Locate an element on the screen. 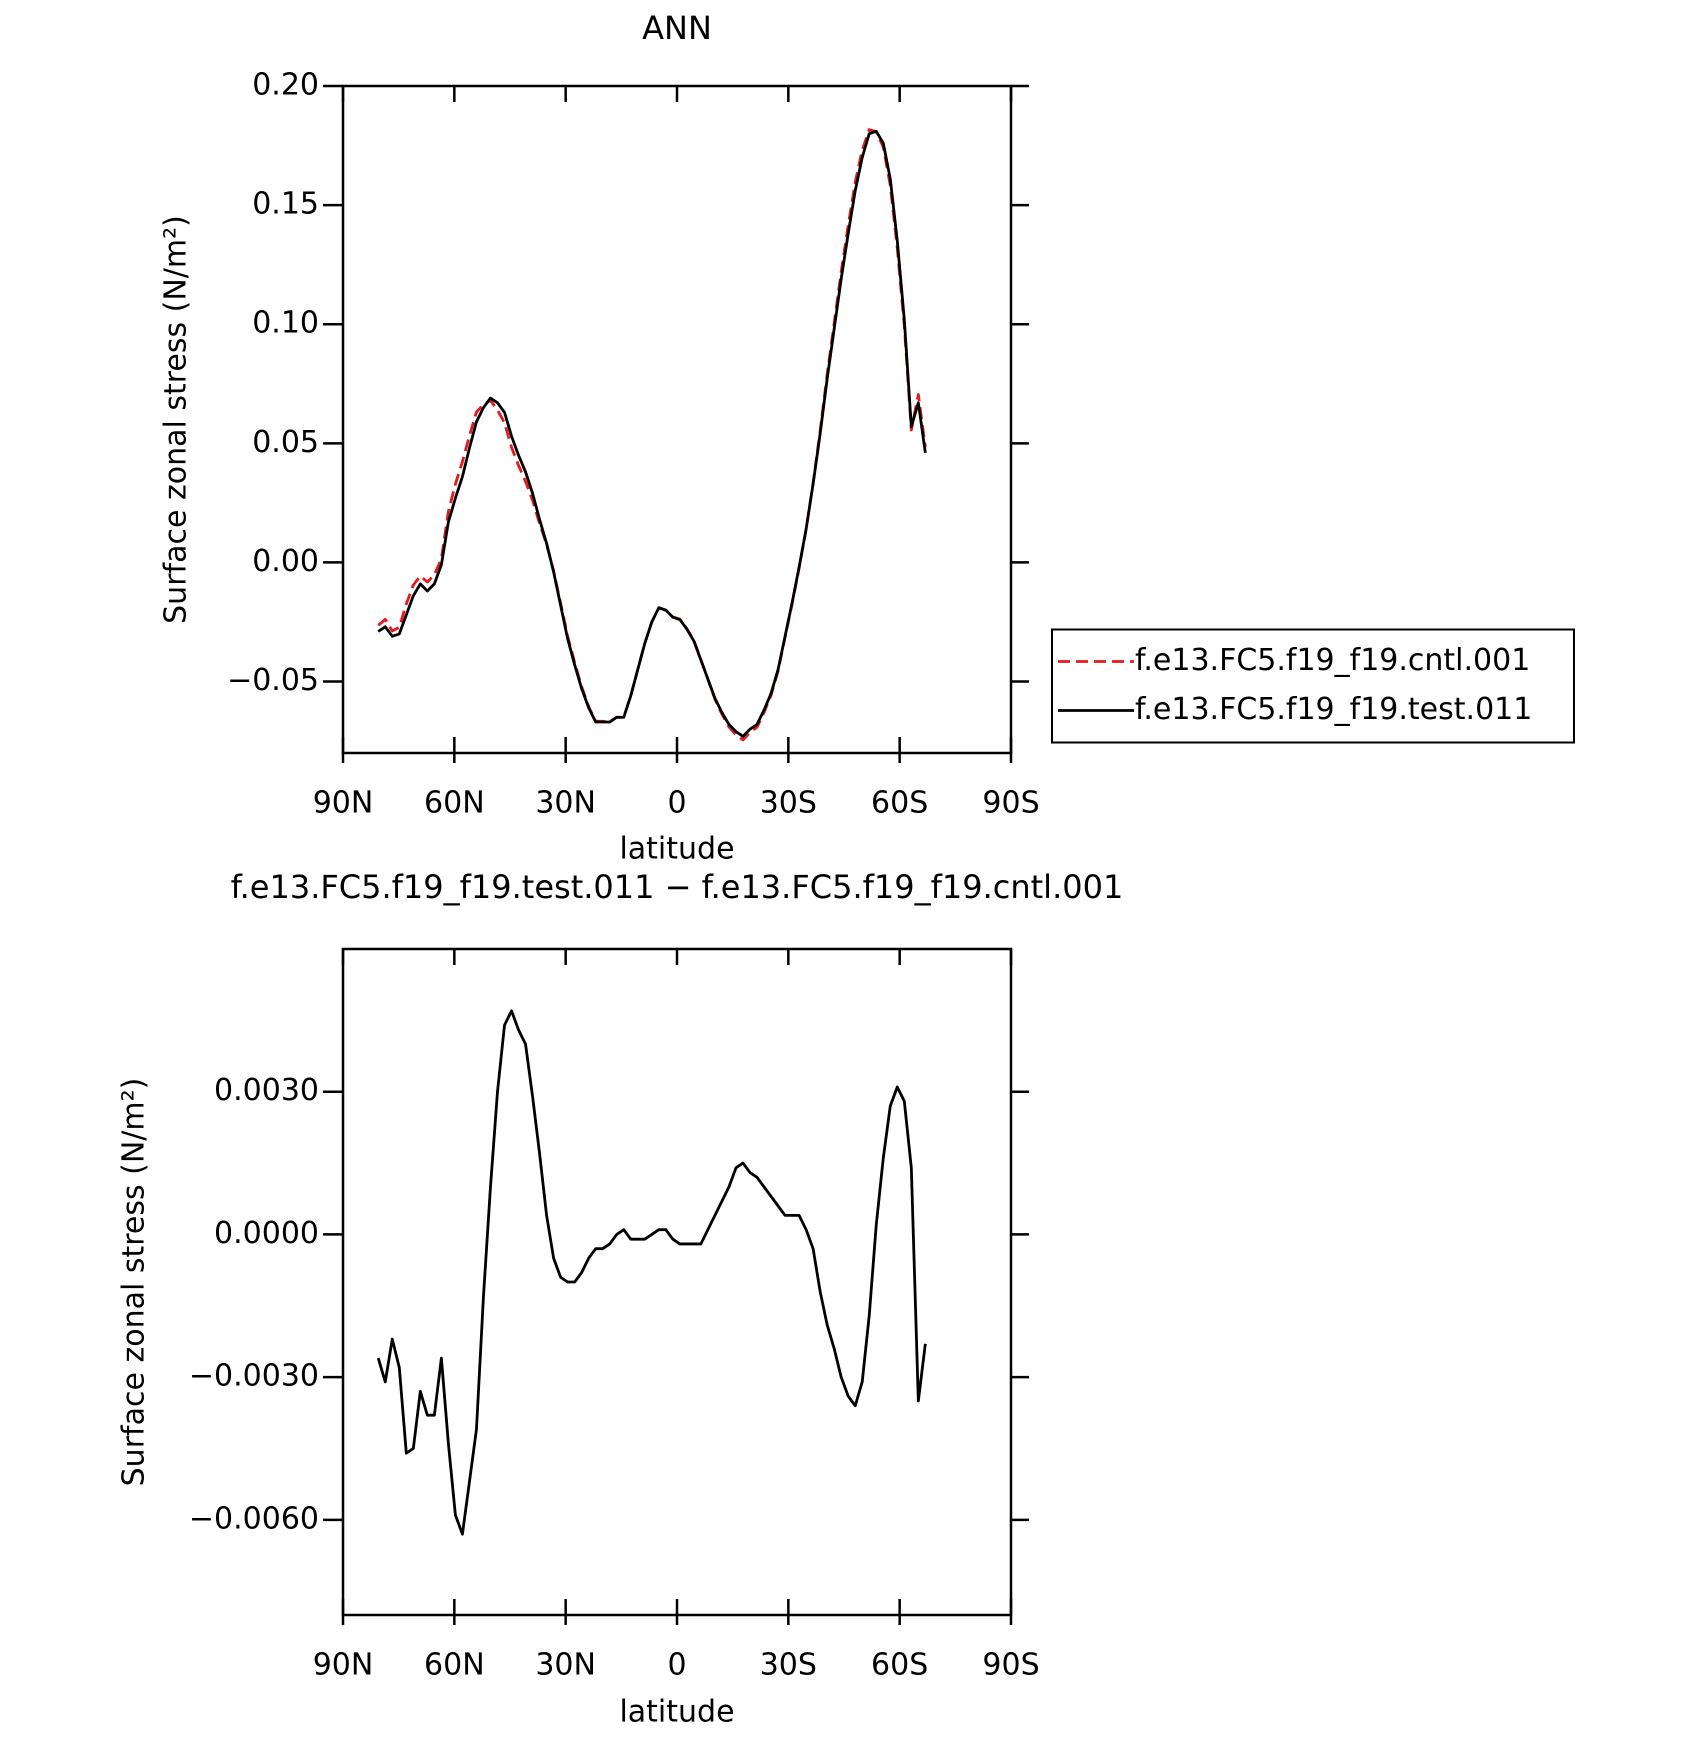  chart-title: ANN is located at coordinates (677, 28).